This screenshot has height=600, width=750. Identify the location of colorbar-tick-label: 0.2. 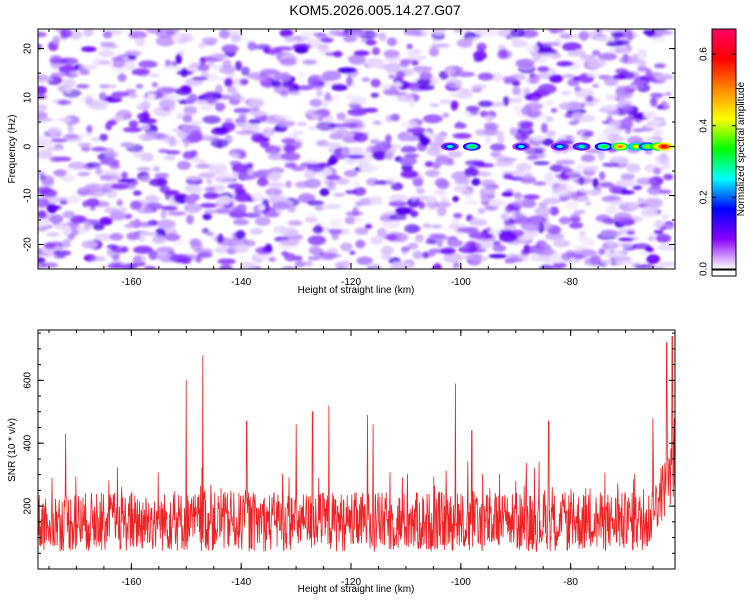
(704, 197).